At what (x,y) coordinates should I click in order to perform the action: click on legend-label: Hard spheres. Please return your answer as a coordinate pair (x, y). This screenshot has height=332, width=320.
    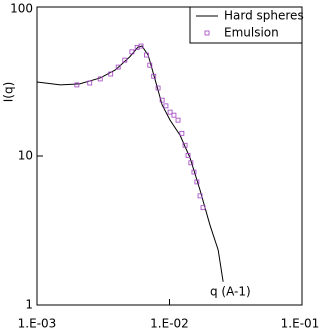
    Looking at the image, I should click on (264, 16).